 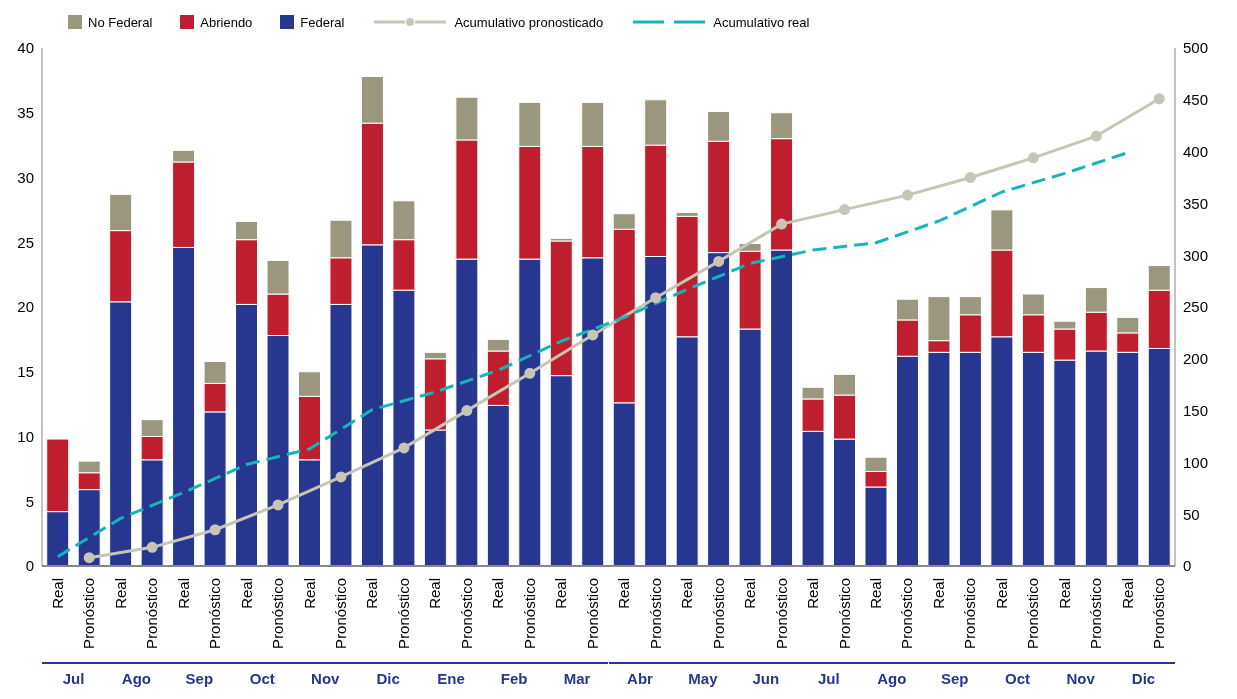 I want to click on y2-tick-label: 450, so click(x=1196, y=100).